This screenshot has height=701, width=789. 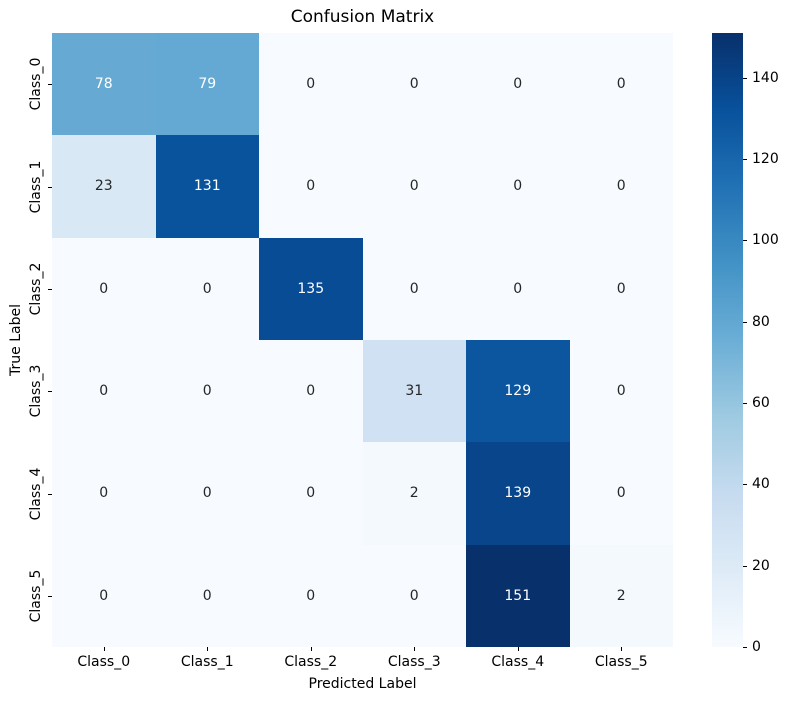 What do you see at coordinates (518, 493) in the screenshot?
I see `cell-value: 139` at bounding box center [518, 493].